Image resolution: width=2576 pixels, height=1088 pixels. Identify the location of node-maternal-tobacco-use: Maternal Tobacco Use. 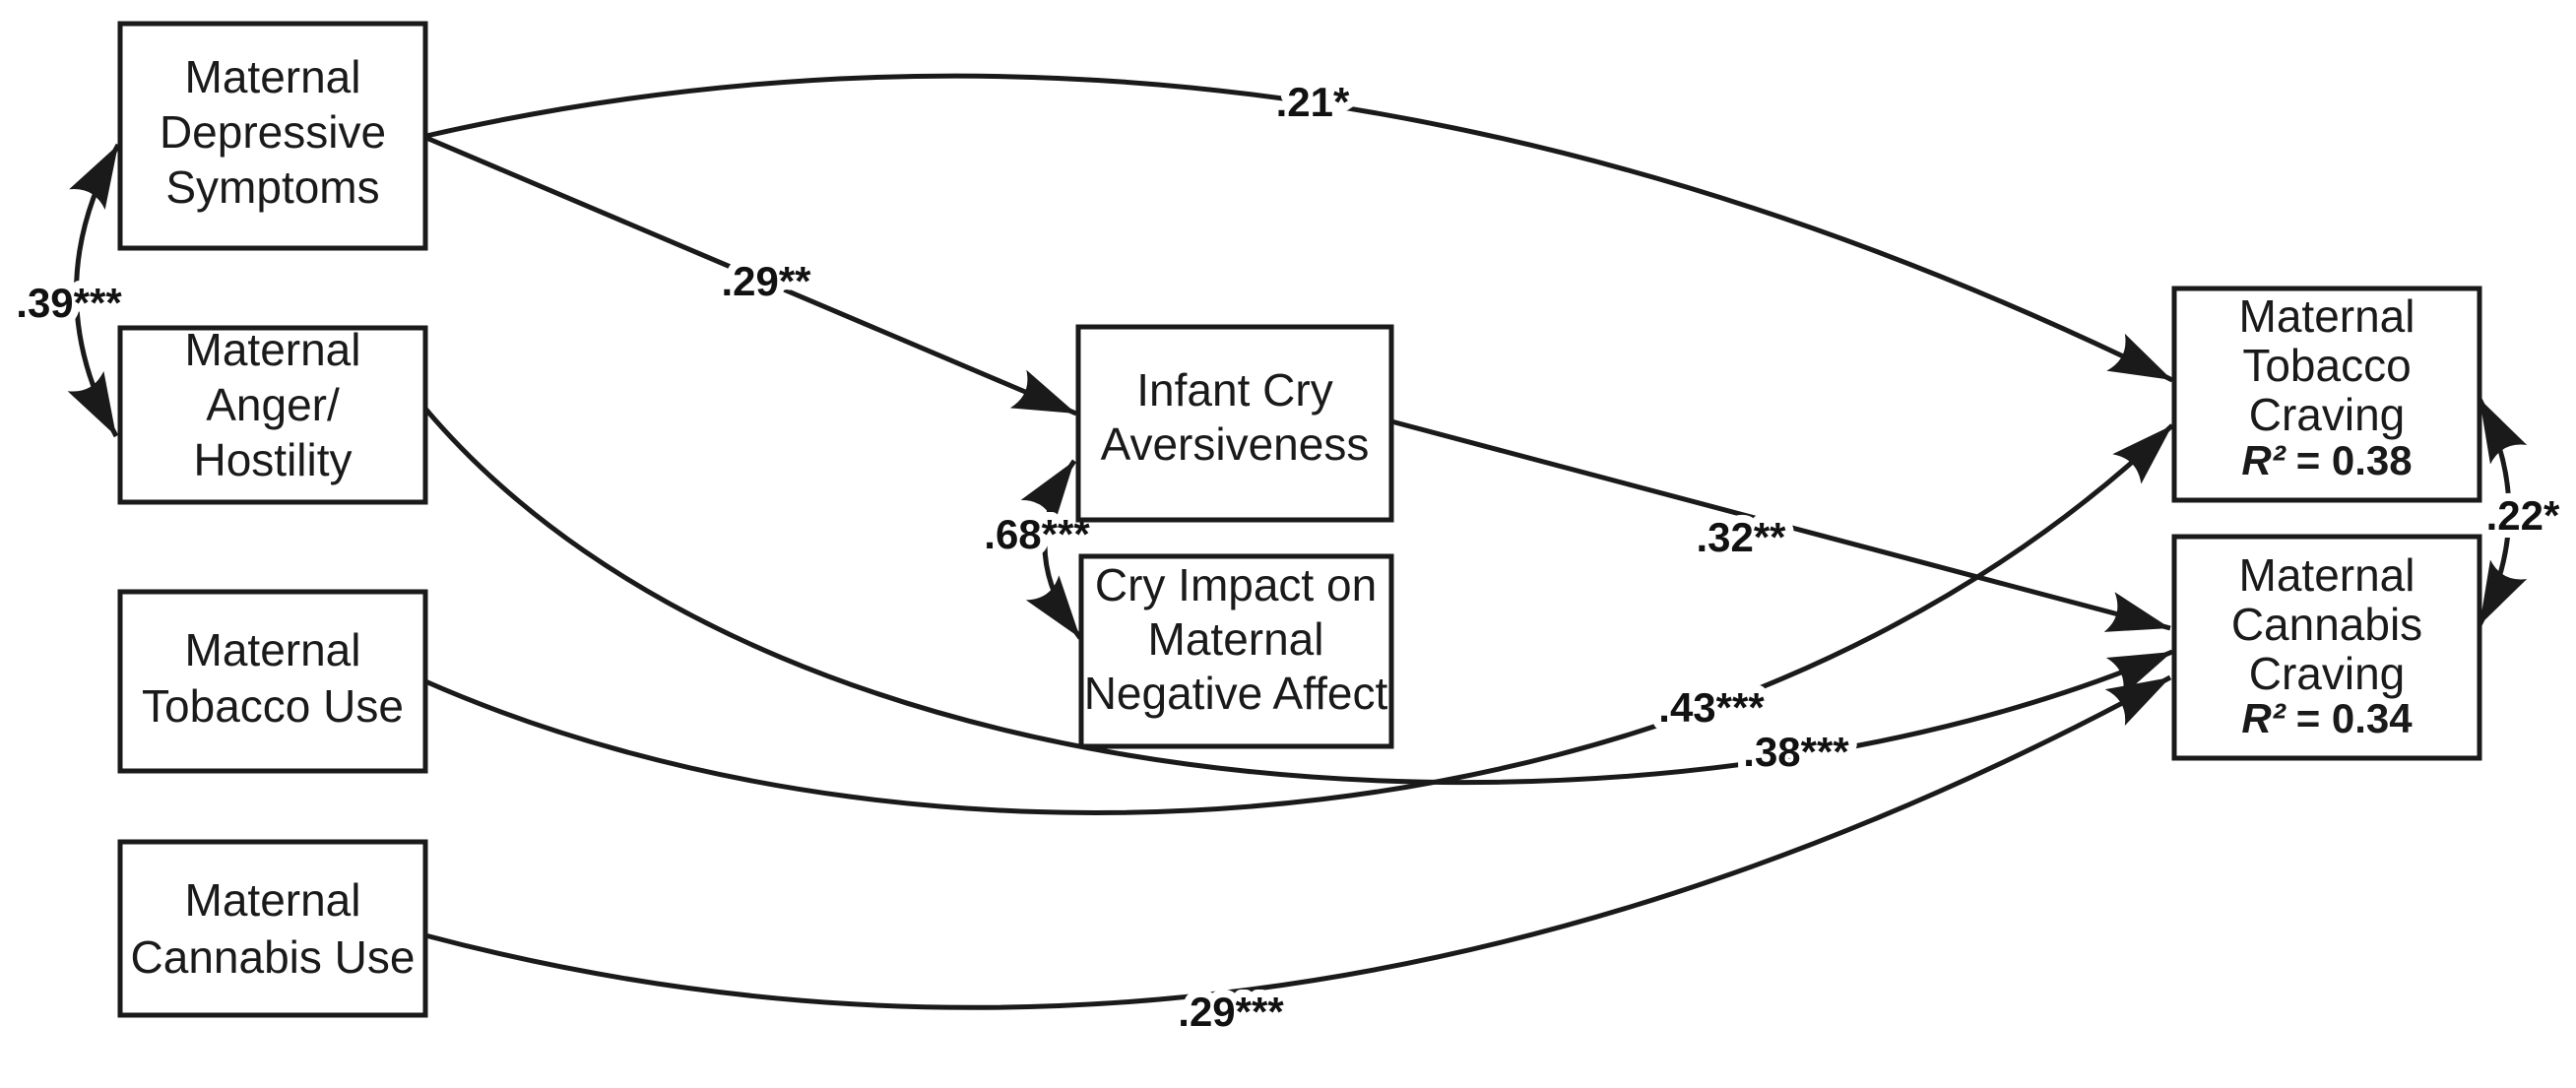
(272, 681).